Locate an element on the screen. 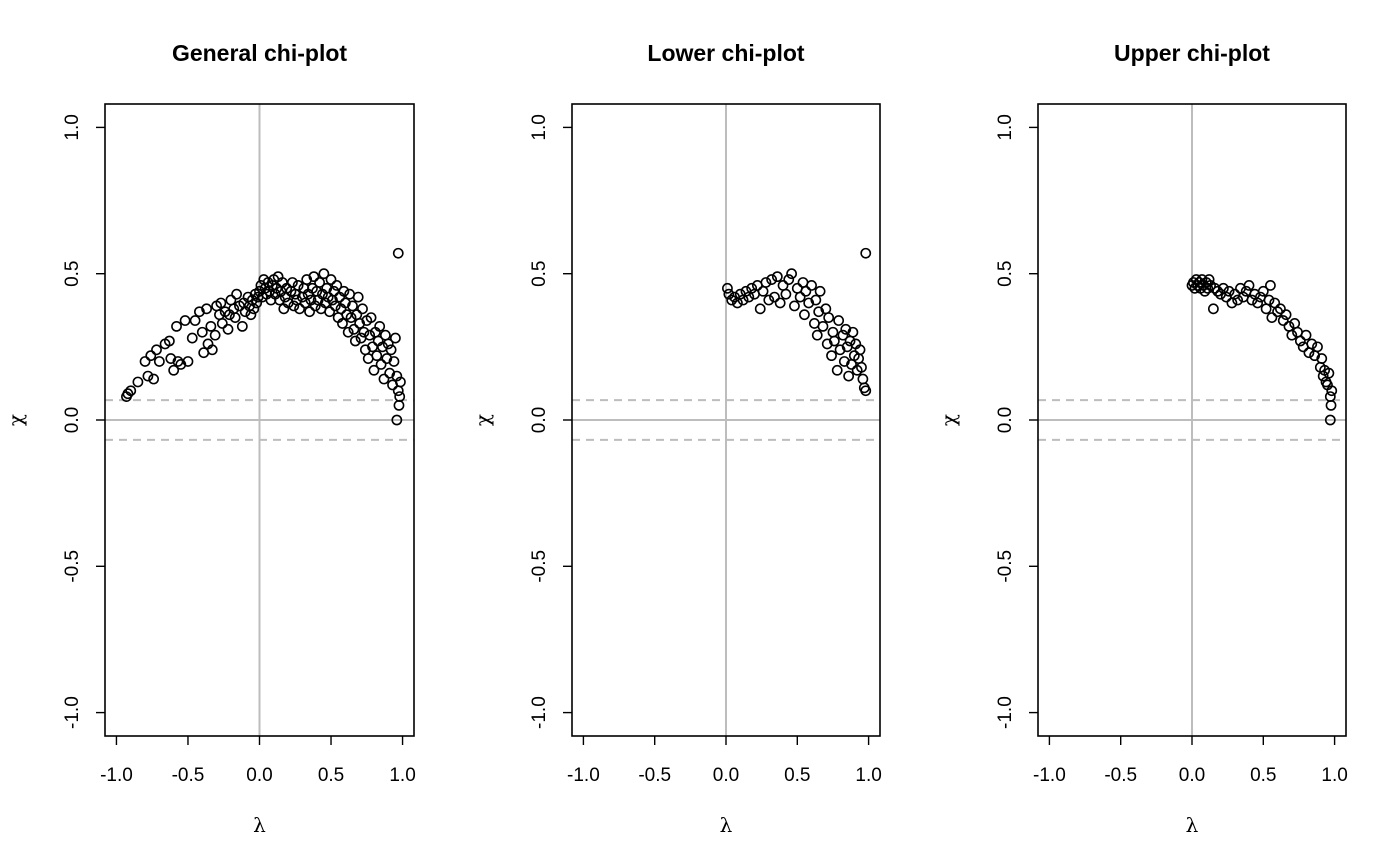 Image resolution: width=1400 pixels, height=866 pixels. y-tick-label: 0.5 is located at coordinates (1005, 273).